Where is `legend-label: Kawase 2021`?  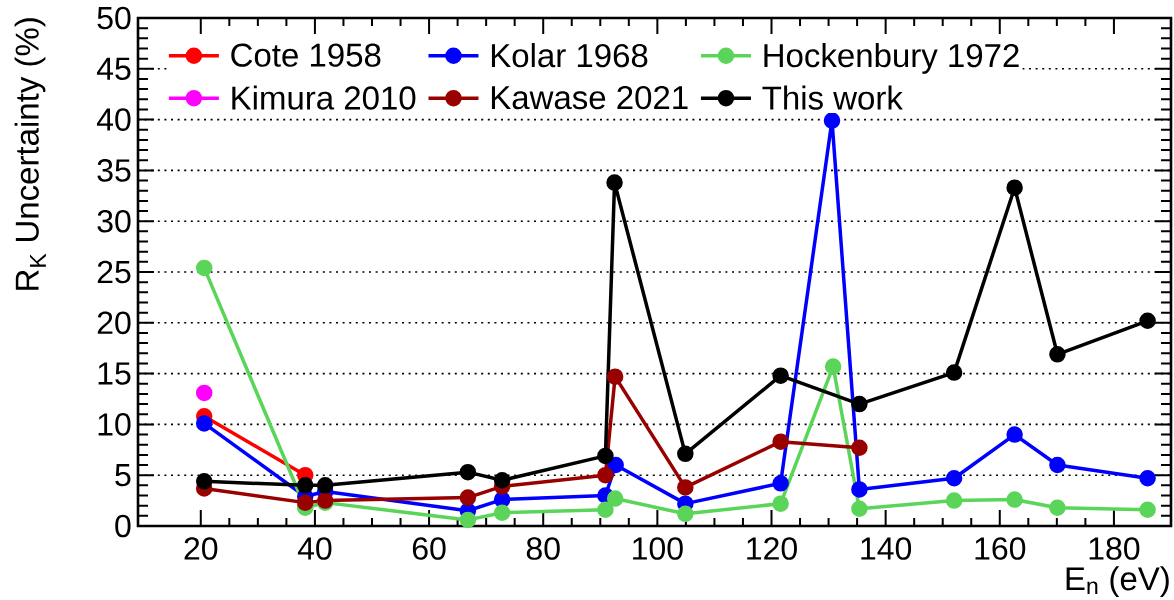
legend-label: Kawase 2021 is located at coordinates (589, 97).